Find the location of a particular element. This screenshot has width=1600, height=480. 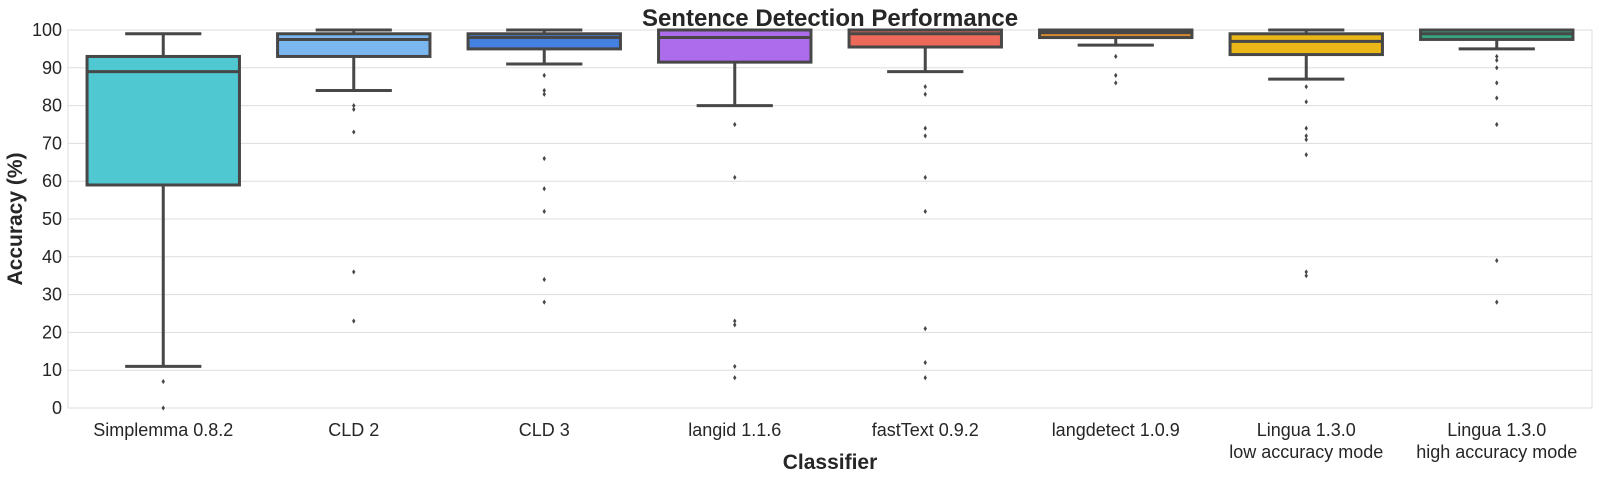

x-axis-title: Classifier is located at coordinates (830, 462).